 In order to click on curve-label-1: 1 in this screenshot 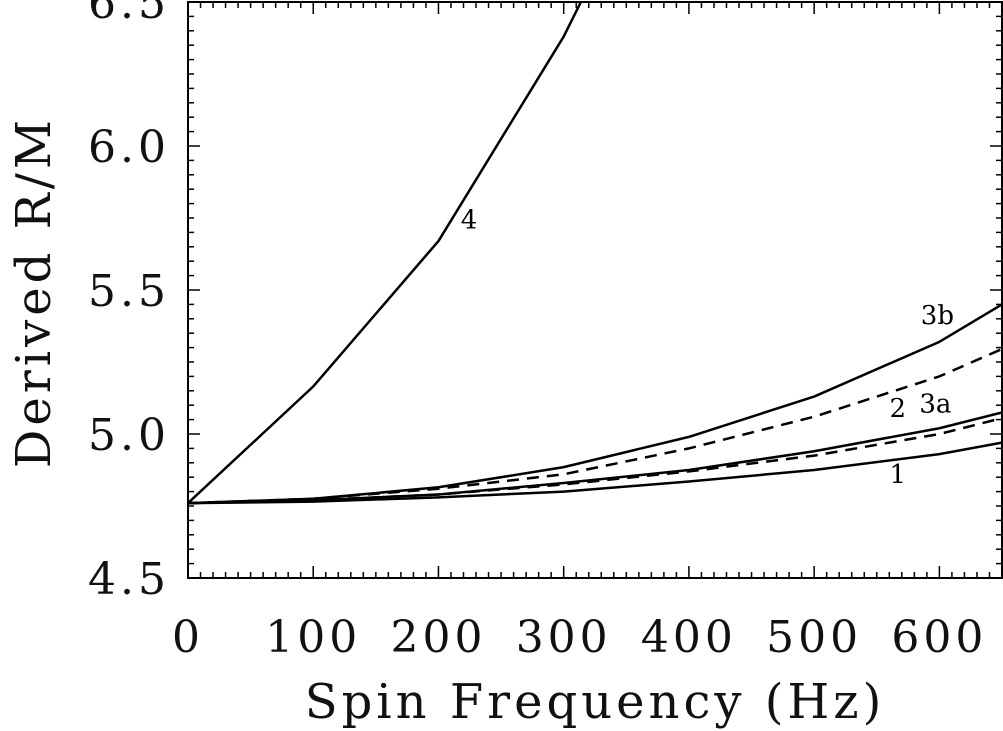, I will do `click(898, 475)`.